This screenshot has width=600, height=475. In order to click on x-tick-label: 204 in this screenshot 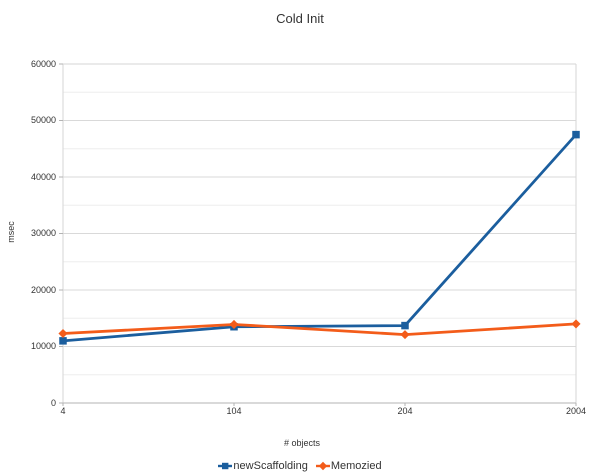, I will do `click(405, 411)`.